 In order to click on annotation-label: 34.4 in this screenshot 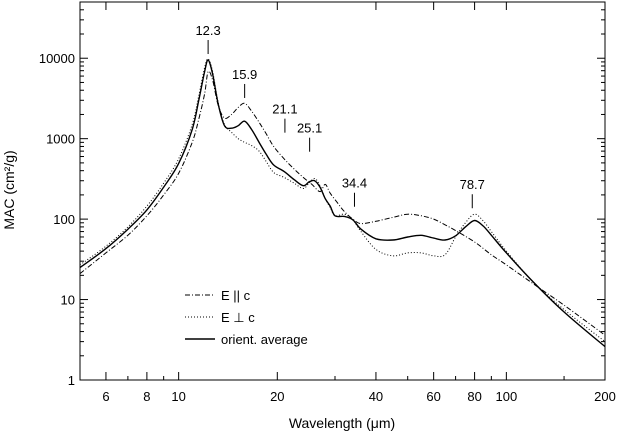, I will do `click(354, 183)`.